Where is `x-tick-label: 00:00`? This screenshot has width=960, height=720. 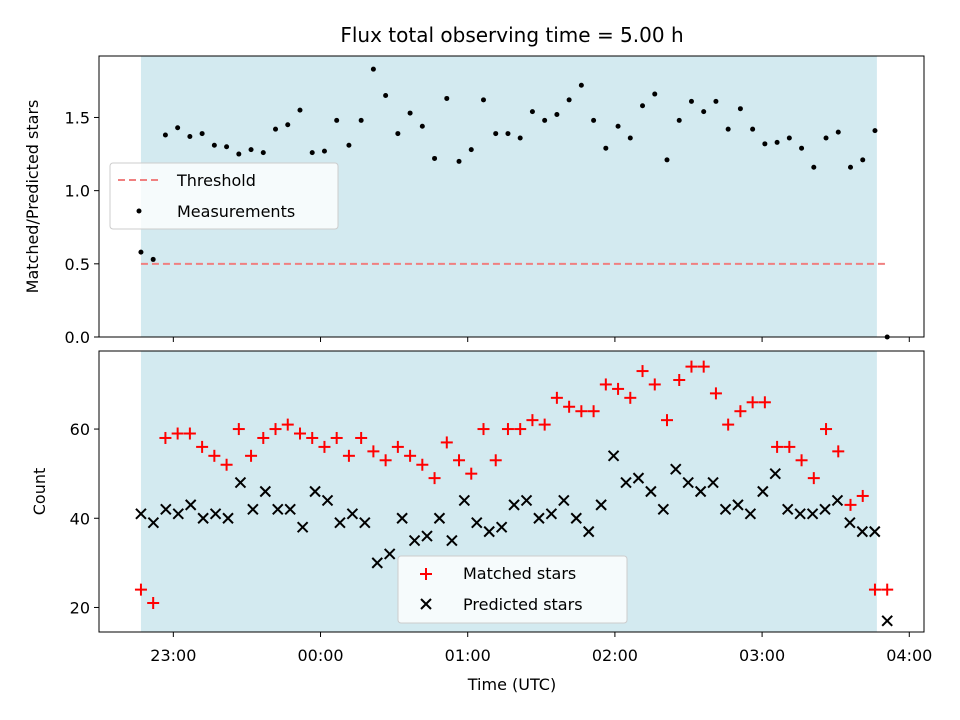
x-tick-label: 00:00 is located at coordinates (320, 655).